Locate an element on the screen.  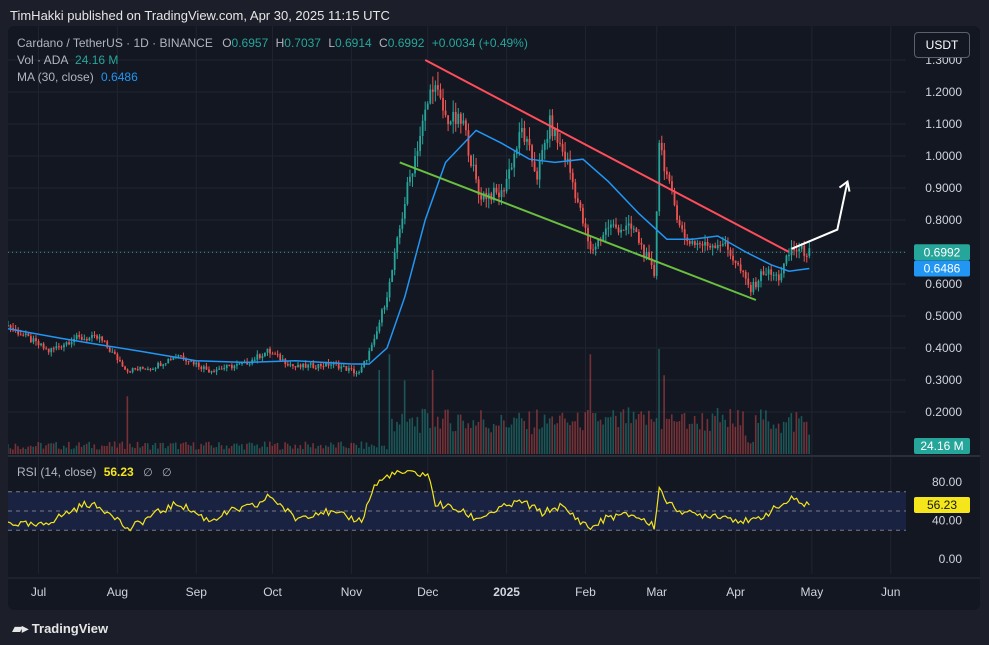
ohlc-low-value: 0.6914 is located at coordinates (353, 43).